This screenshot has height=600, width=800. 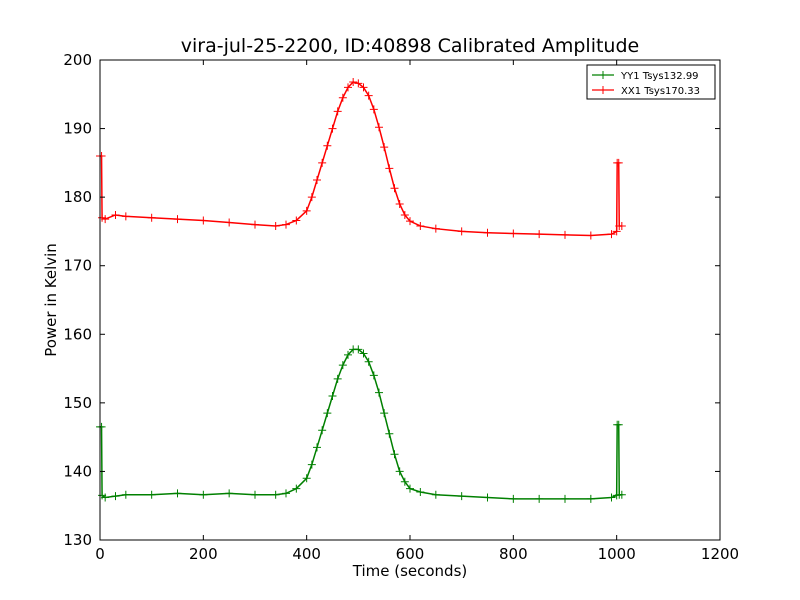 What do you see at coordinates (77, 60) in the screenshot?
I see `y-tick-label: 200` at bounding box center [77, 60].